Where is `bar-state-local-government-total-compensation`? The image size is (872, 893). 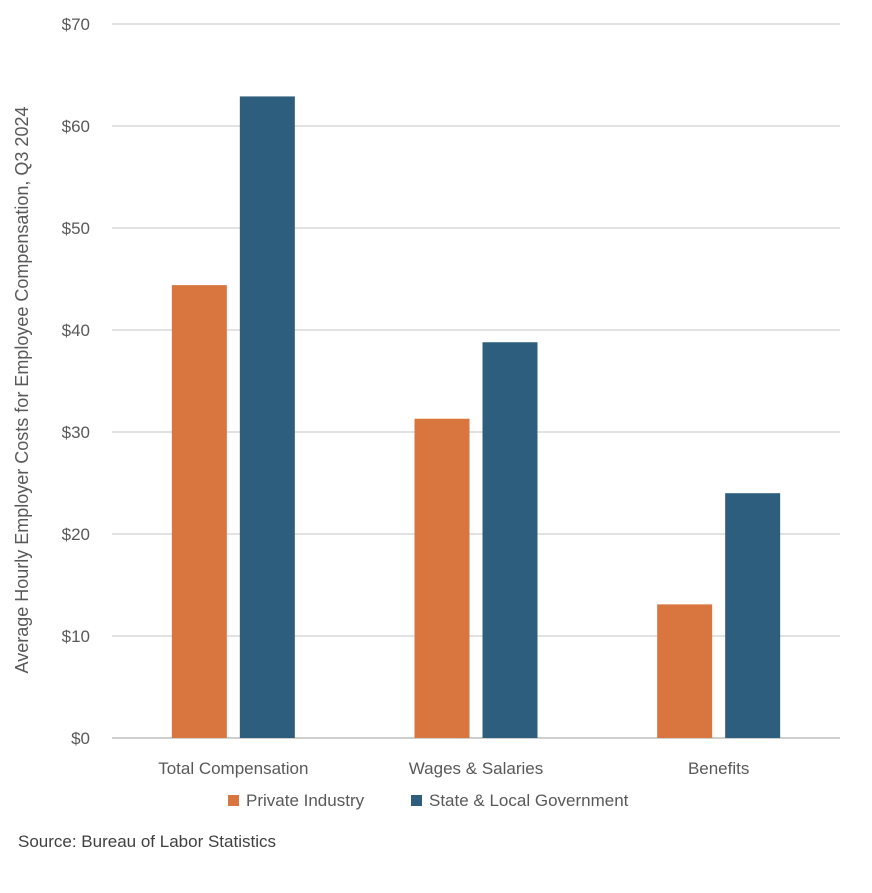 bar-state-local-government-total-compensation is located at coordinates (267, 417).